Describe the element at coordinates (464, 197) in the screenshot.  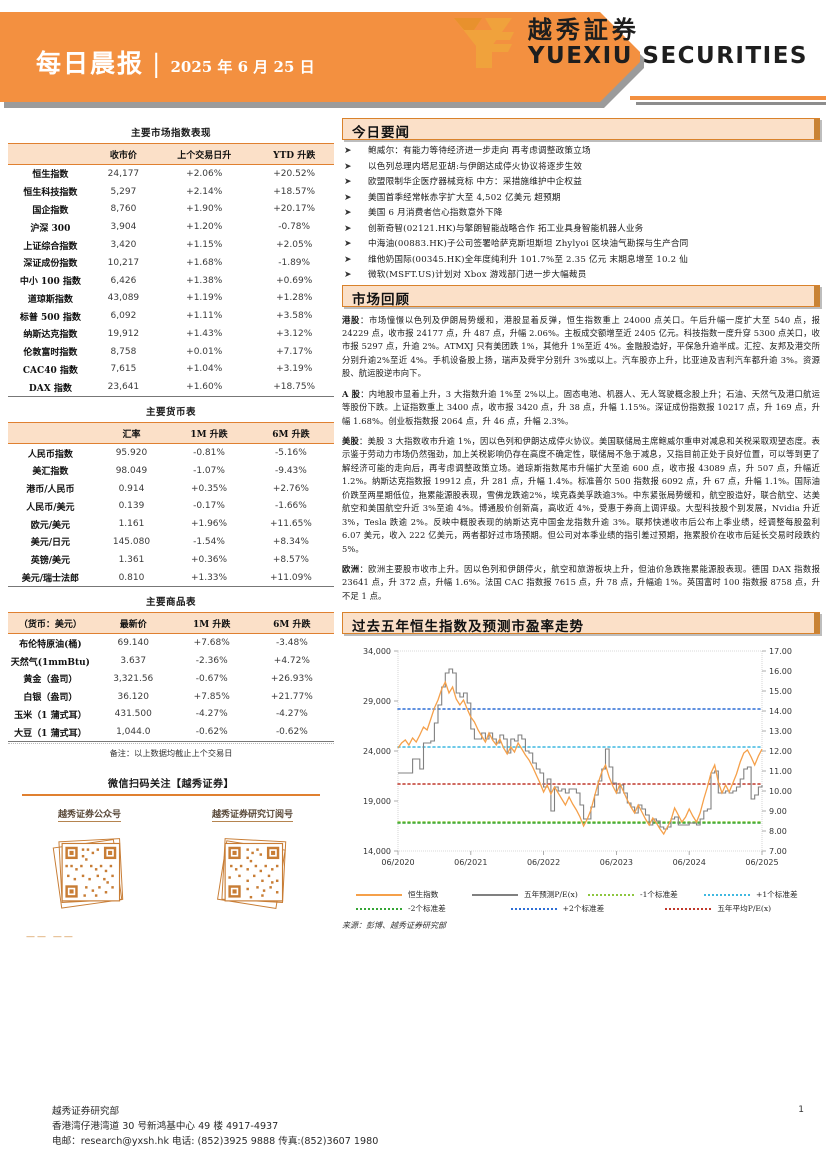
I see `news-headline: 美国首季经常帐赤字扩大至 4,502 亿美元 超预期` at that location.